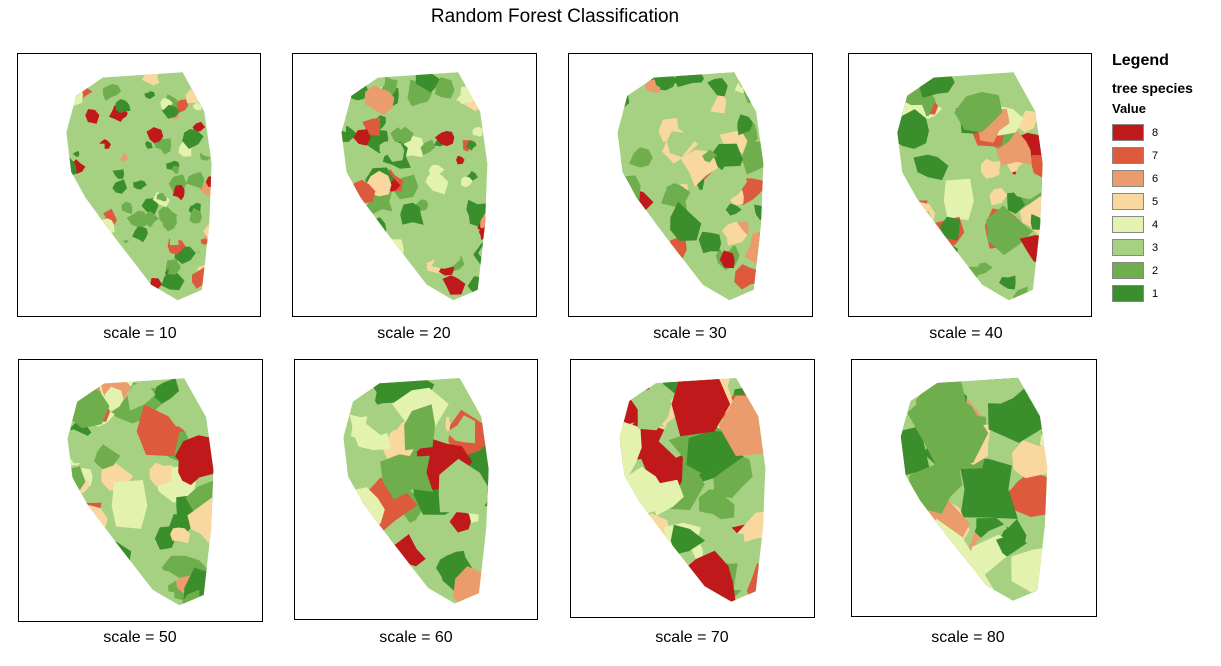 This screenshot has width=1221, height=666. What do you see at coordinates (968, 637) in the screenshot?
I see `map-caption: scale = 80` at bounding box center [968, 637].